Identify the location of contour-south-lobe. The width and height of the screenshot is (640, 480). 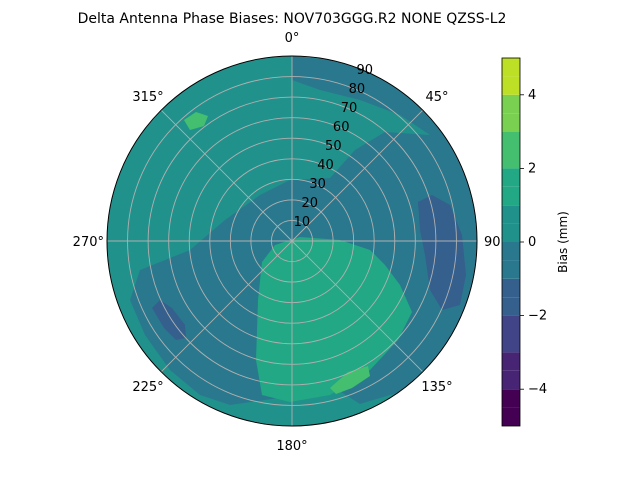
(334, 319).